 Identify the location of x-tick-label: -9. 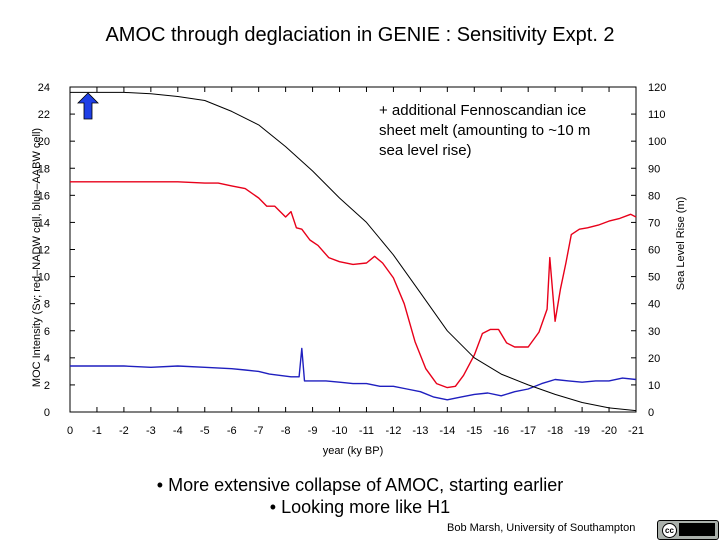
(313, 431).